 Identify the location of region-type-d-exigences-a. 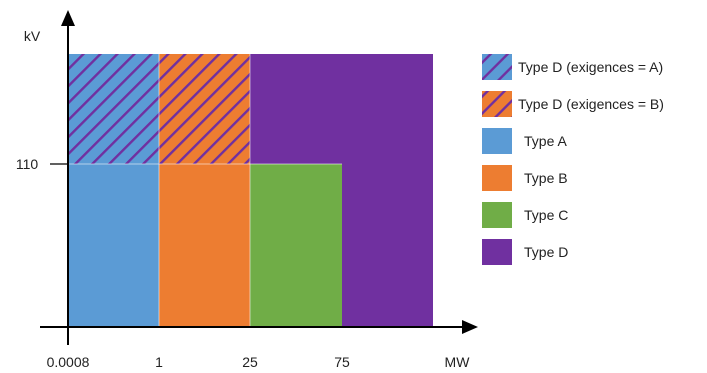
(113, 109).